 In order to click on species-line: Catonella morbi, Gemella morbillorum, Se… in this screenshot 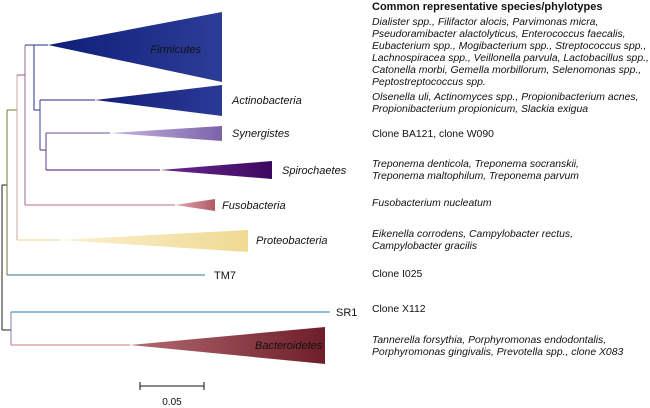, I will do `click(507, 70)`.